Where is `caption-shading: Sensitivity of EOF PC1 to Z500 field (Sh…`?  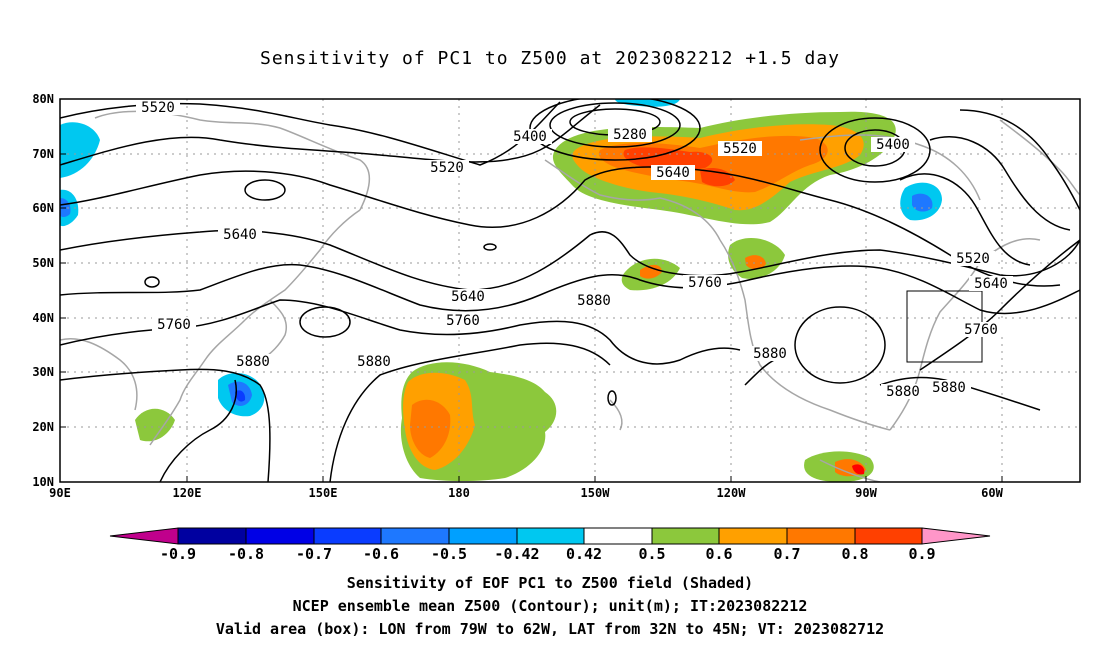
caption-shading: Sensitivity of EOF PC1 to Z500 field (Sh… is located at coordinates (550, 583).